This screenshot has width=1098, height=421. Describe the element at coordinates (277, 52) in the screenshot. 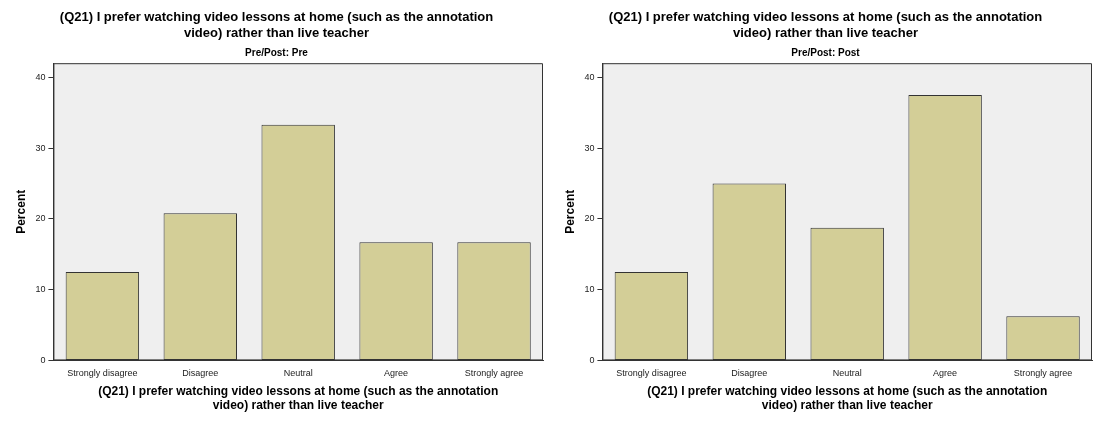

I see `chart-subtitle: Pre/Post: Pre` at that location.